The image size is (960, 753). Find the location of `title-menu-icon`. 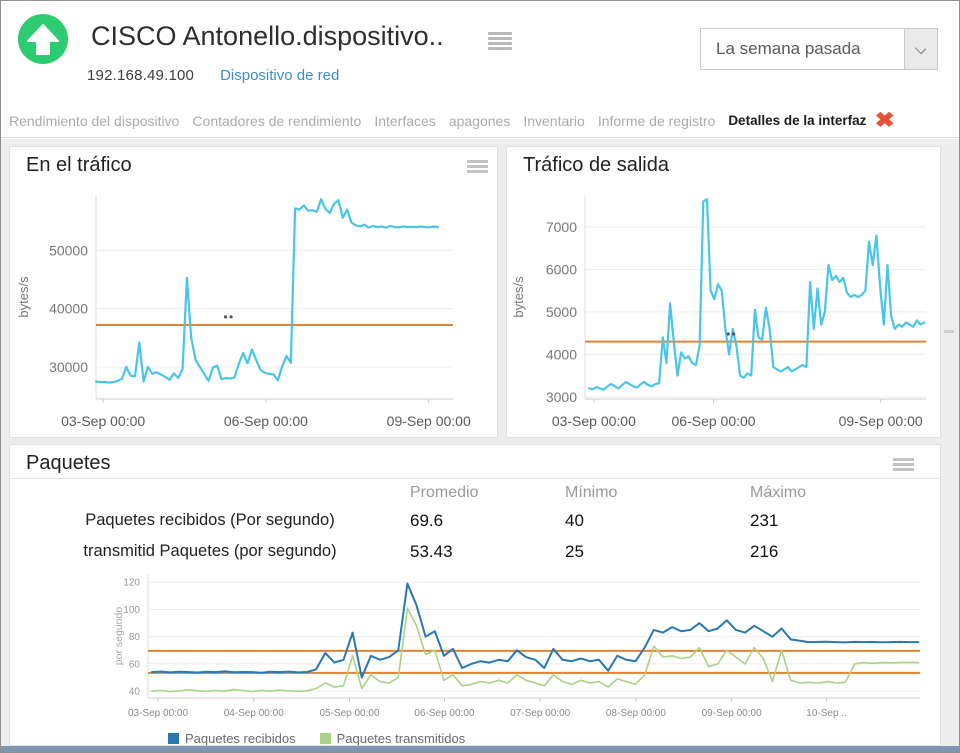

title-menu-icon is located at coordinates (500, 42).